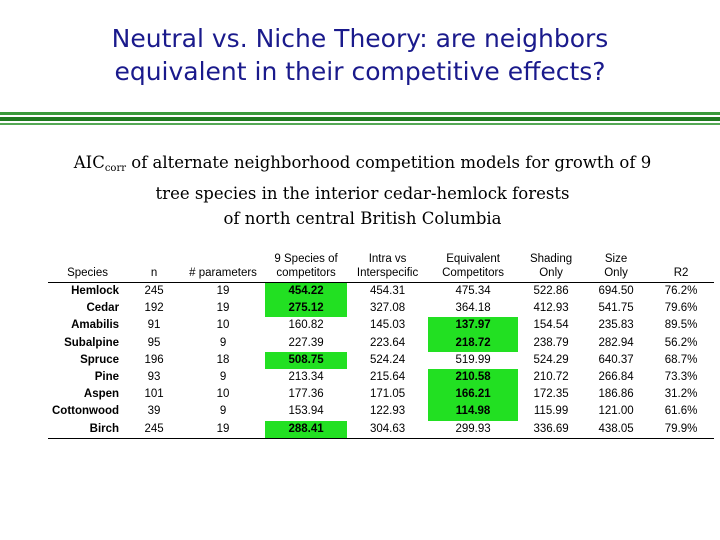 Image resolution: width=720 pixels, height=540 pixels. Describe the element at coordinates (681, 308) in the screenshot. I see `cell-r2: 79.6%` at that location.